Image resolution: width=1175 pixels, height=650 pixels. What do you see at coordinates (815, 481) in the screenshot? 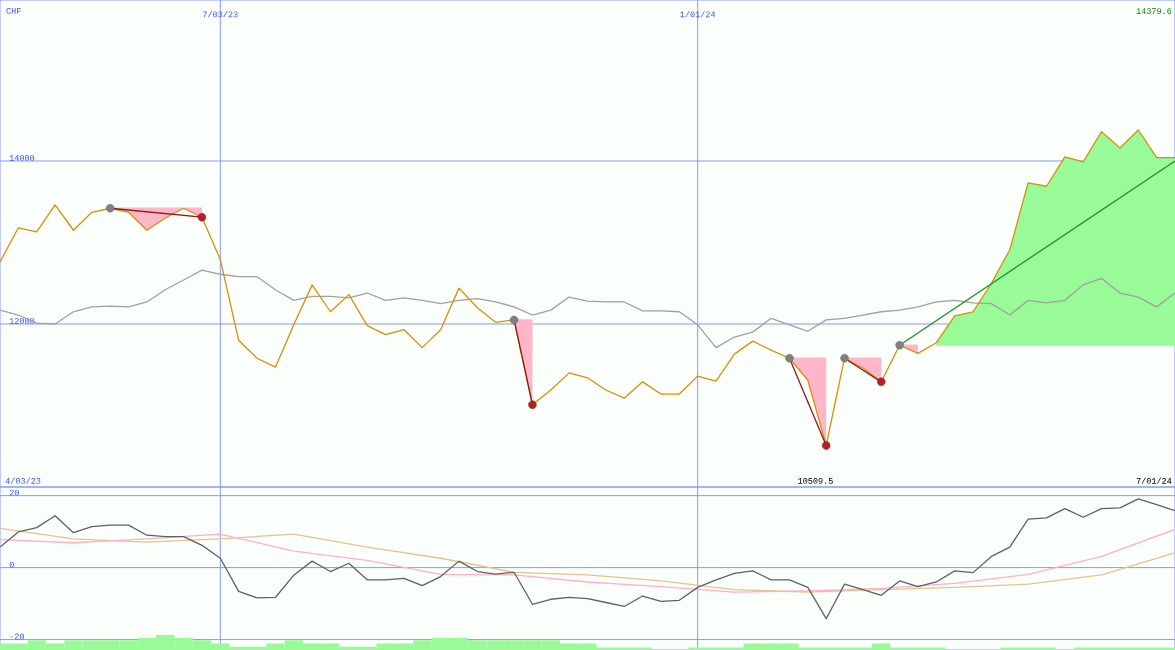
I see `annotation: 10509.5` at bounding box center [815, 481].